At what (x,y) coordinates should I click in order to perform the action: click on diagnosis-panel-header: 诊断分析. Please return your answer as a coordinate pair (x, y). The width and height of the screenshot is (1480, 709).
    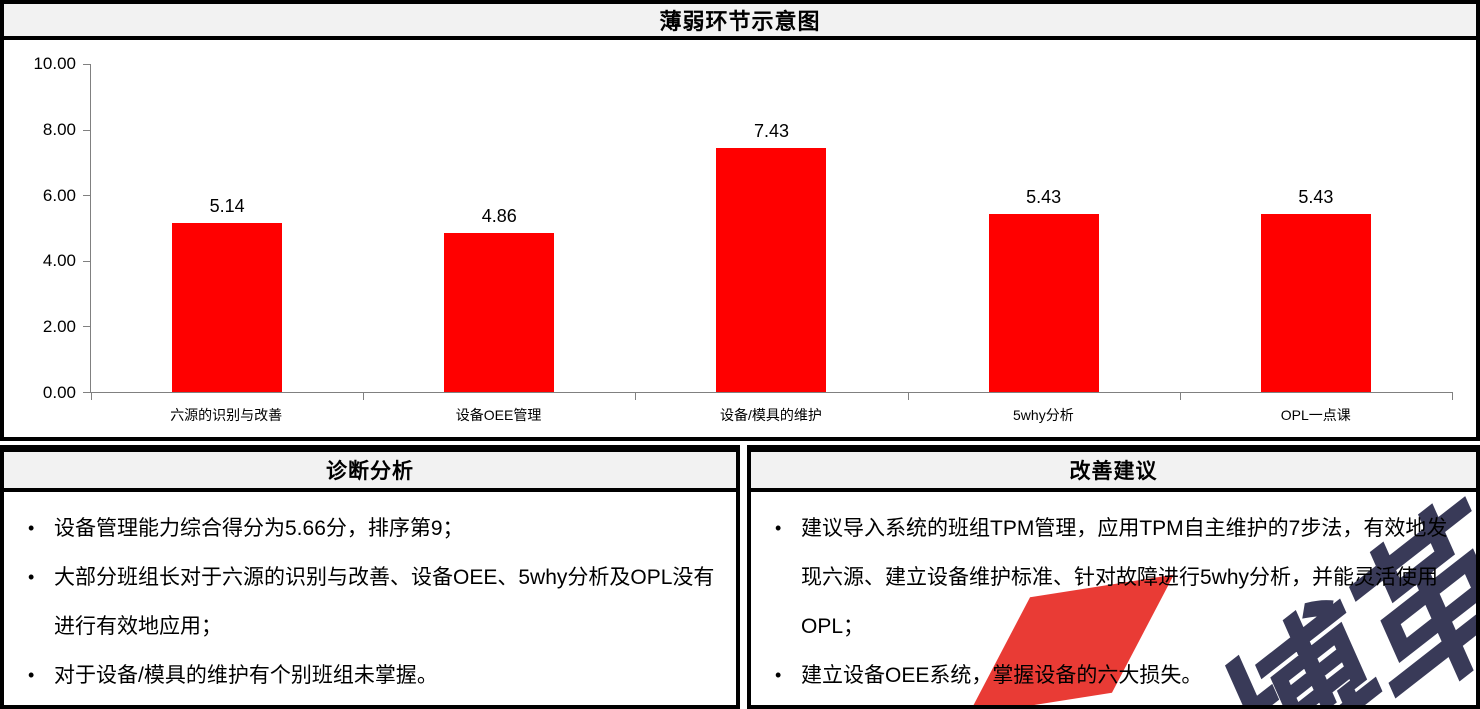
    Looking at the image, I should click on (370, 472).